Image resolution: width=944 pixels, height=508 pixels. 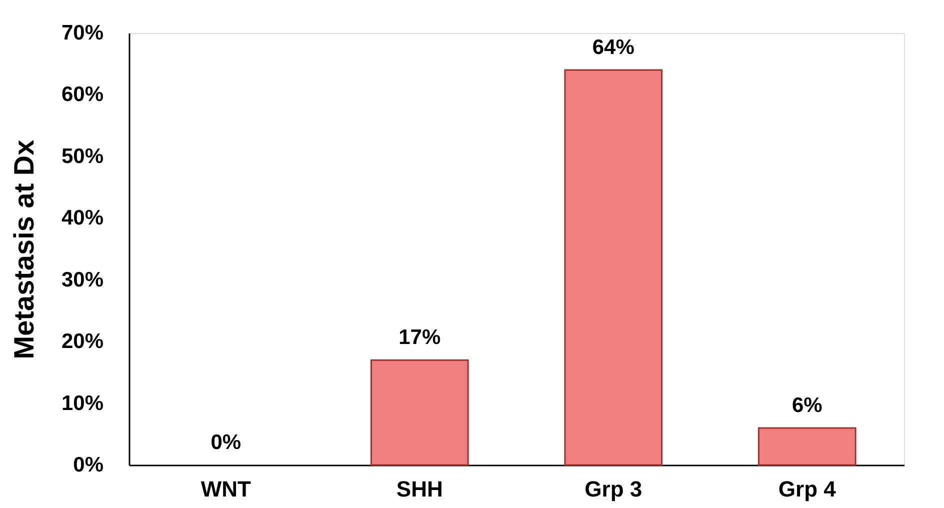 I want to click on y-tick-label: 40%, so click(x=82, y=218).